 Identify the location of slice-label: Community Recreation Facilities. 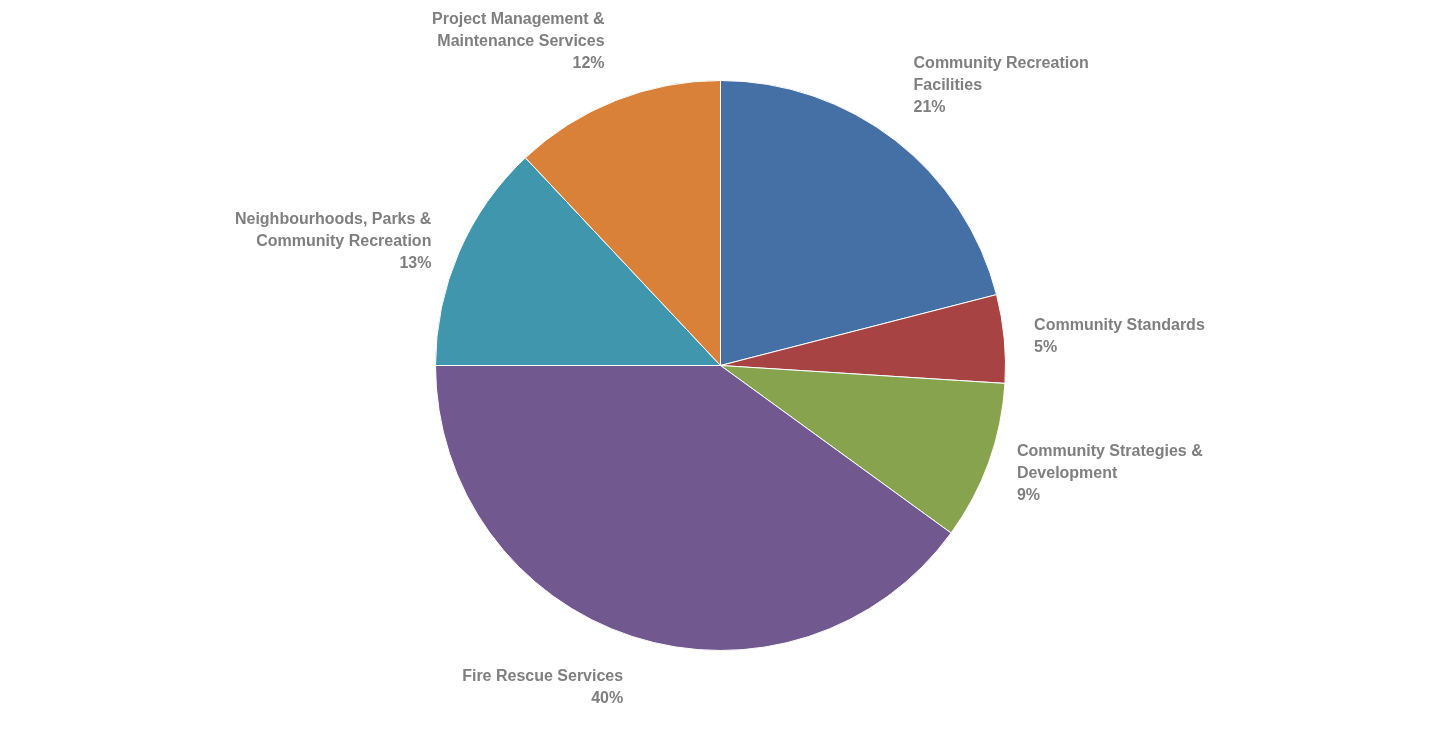
(1001, 74).